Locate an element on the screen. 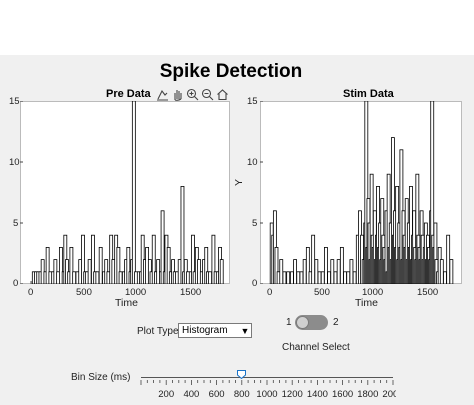 The height and width of the screenshot is (405, 474). bin-size-scale: 200 400 600 800 1000 1200 1400 1600 1800 2000 is located at coordinates (268, 390).